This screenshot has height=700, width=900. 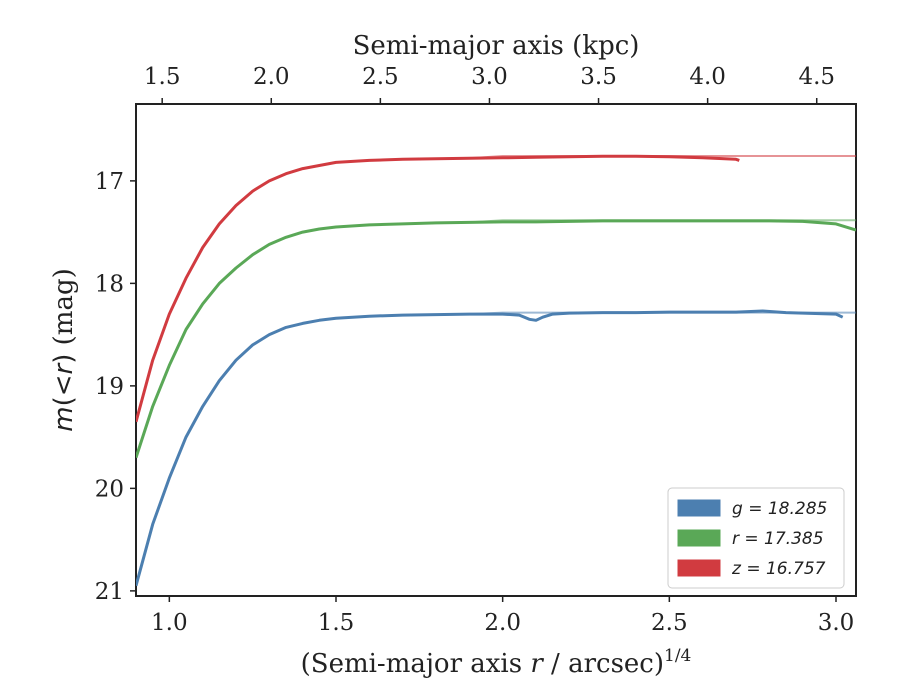 I want to click on y-axis-label-lt: <, so click(x=64, y=385).